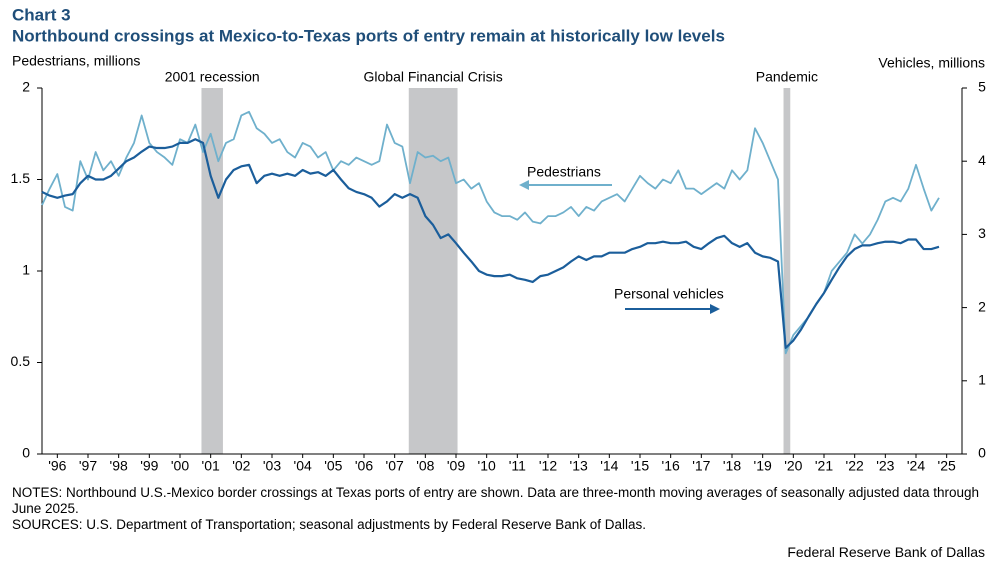 The height and width of the screenshot is (565, 997). Describe the element at coordinates (57, 466) in the screenshot. I see `x-tick-label: '96` at that location.